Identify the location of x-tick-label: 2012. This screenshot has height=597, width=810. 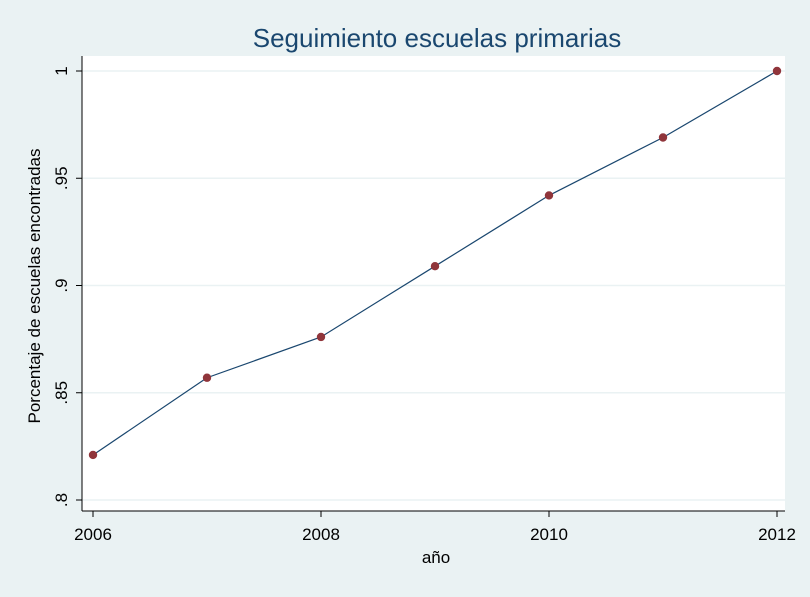
(777, 534).